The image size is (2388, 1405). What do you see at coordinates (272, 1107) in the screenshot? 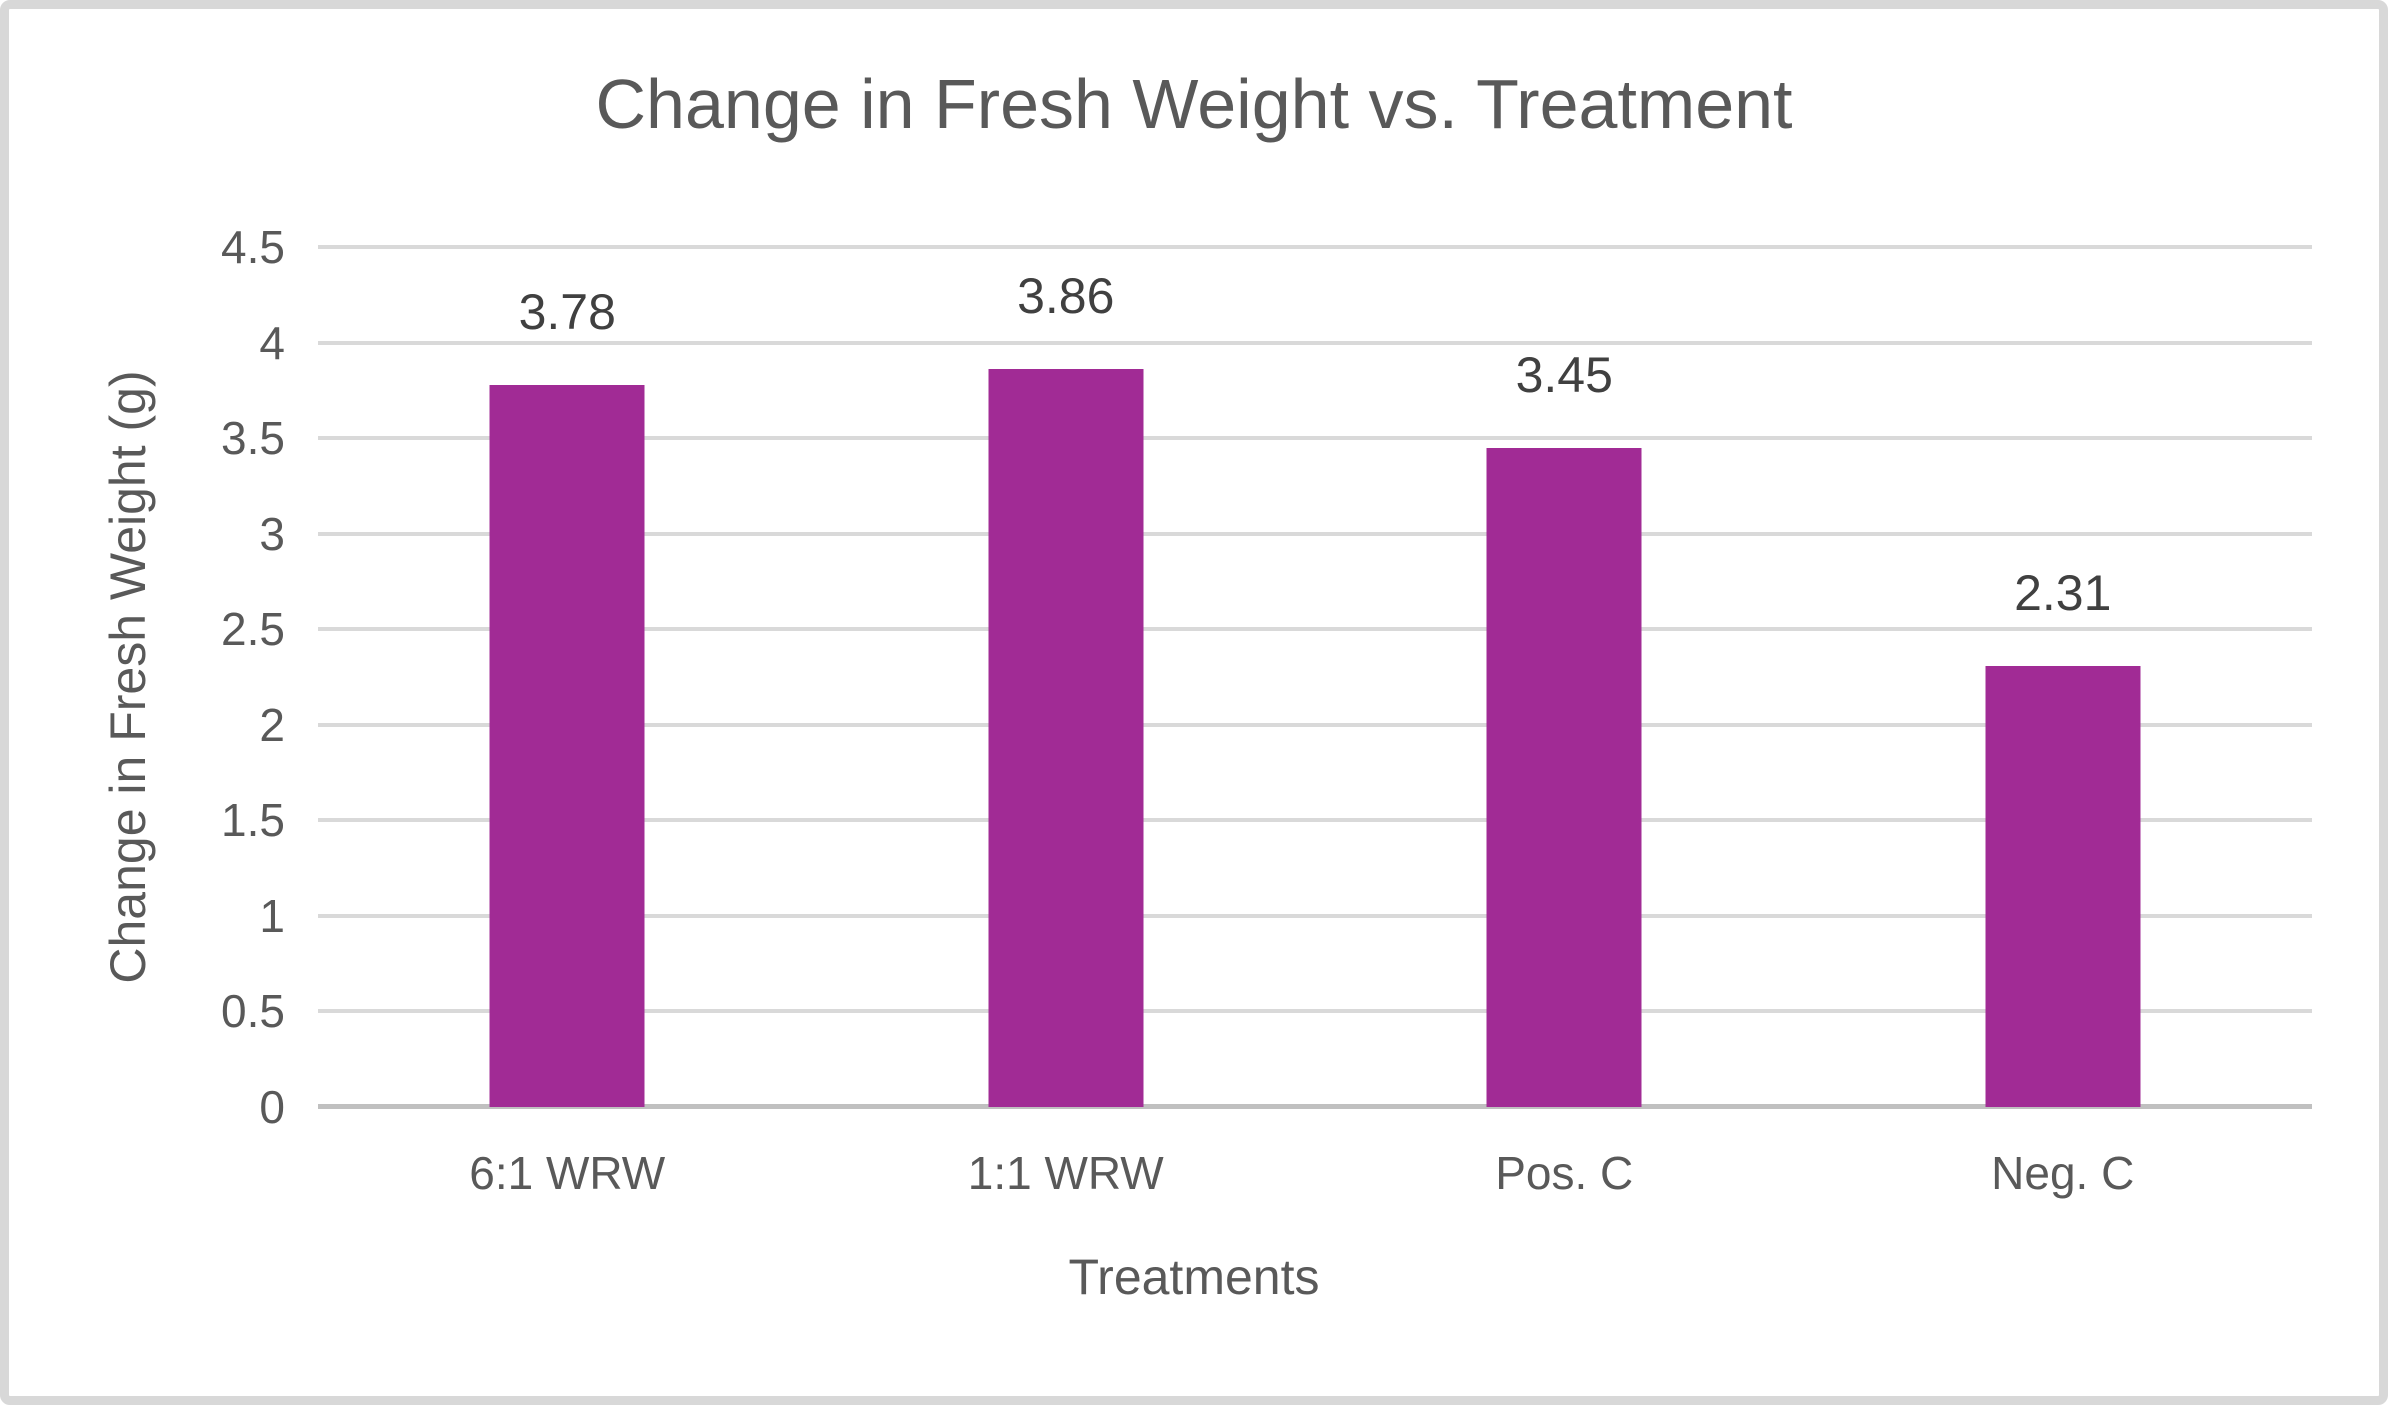
I see `y-tick-label: 0` at bounding box center [272, 1107].